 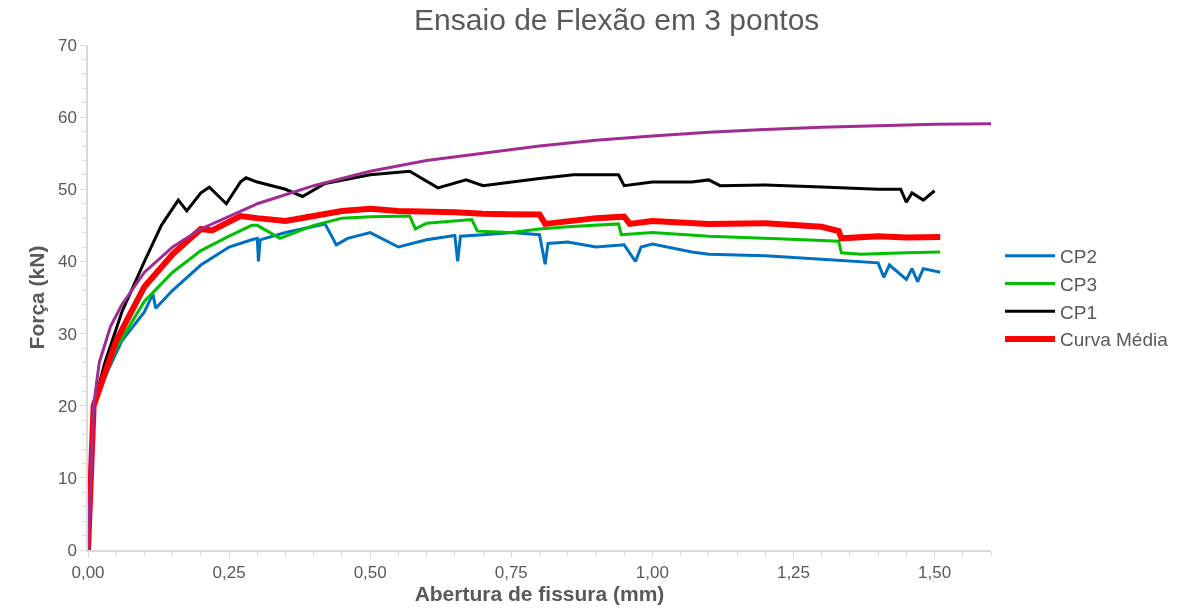 What do you see at coordinates (1078, 312) in the screenshot?
I see `legend-label: CP1` at bounding box center [1078, 312].